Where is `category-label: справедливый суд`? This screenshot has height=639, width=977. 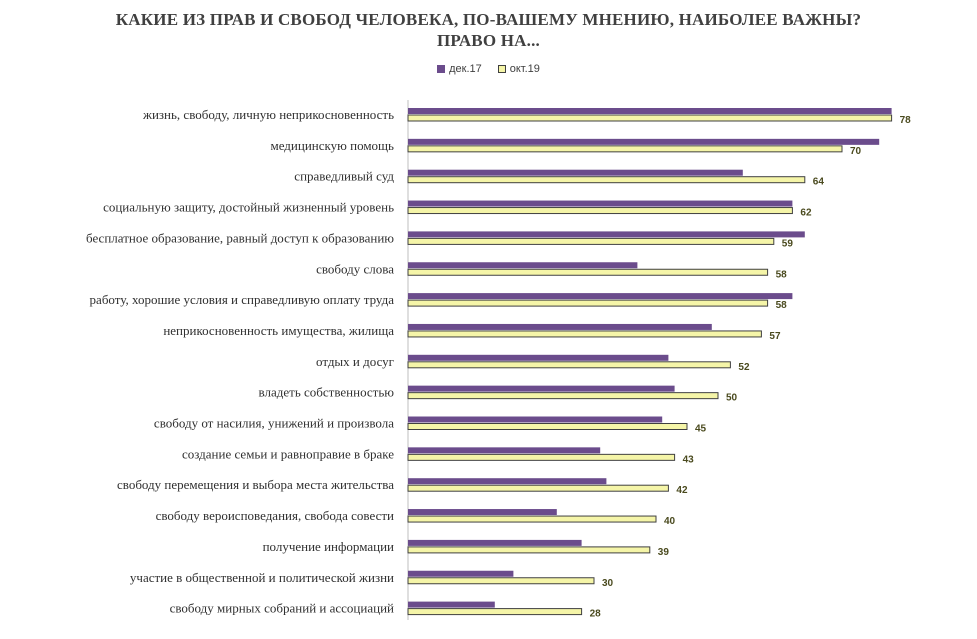 category-label: справедливый суд is located at coordinates (344, 176).